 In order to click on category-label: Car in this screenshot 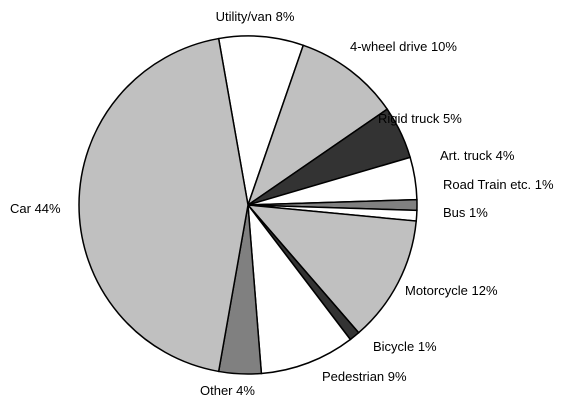, I will do `click(21, 208)`.